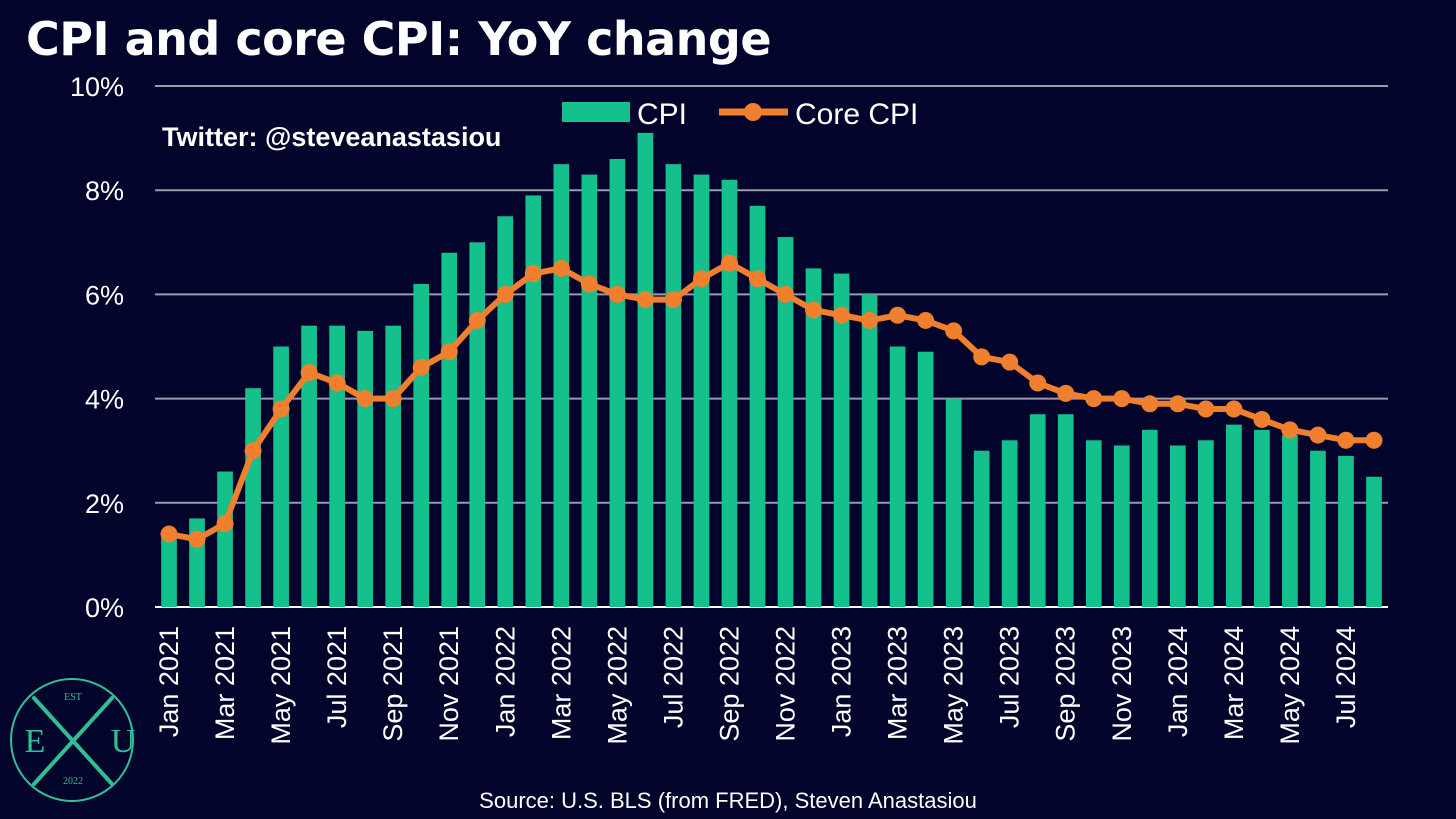 The image size is (1456, 819). Describe the element at coordinates (97, 347) in the screenshot. I see `y-axis: 0% 2% 4% 6% 8% 10%` at that location.